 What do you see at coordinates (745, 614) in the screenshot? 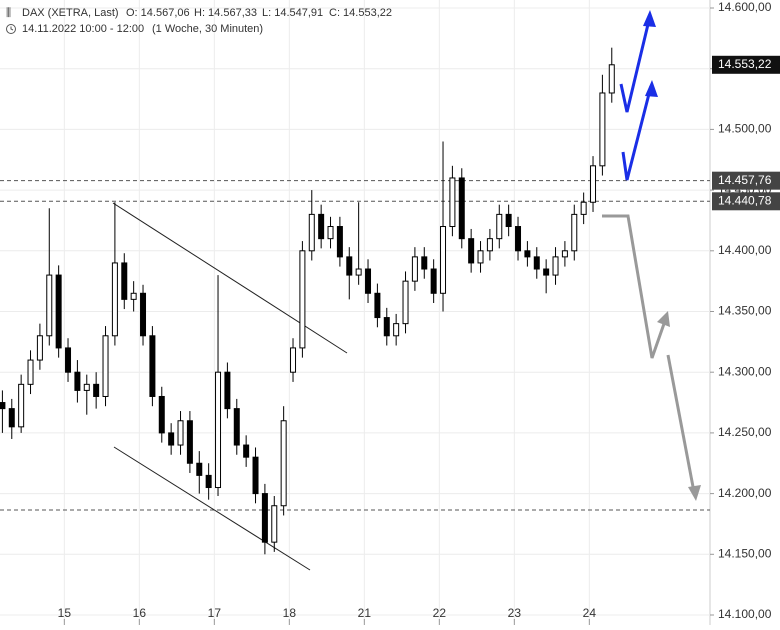
I see `y-tick-label: 14.100,00` at bounding box center [745, 614].